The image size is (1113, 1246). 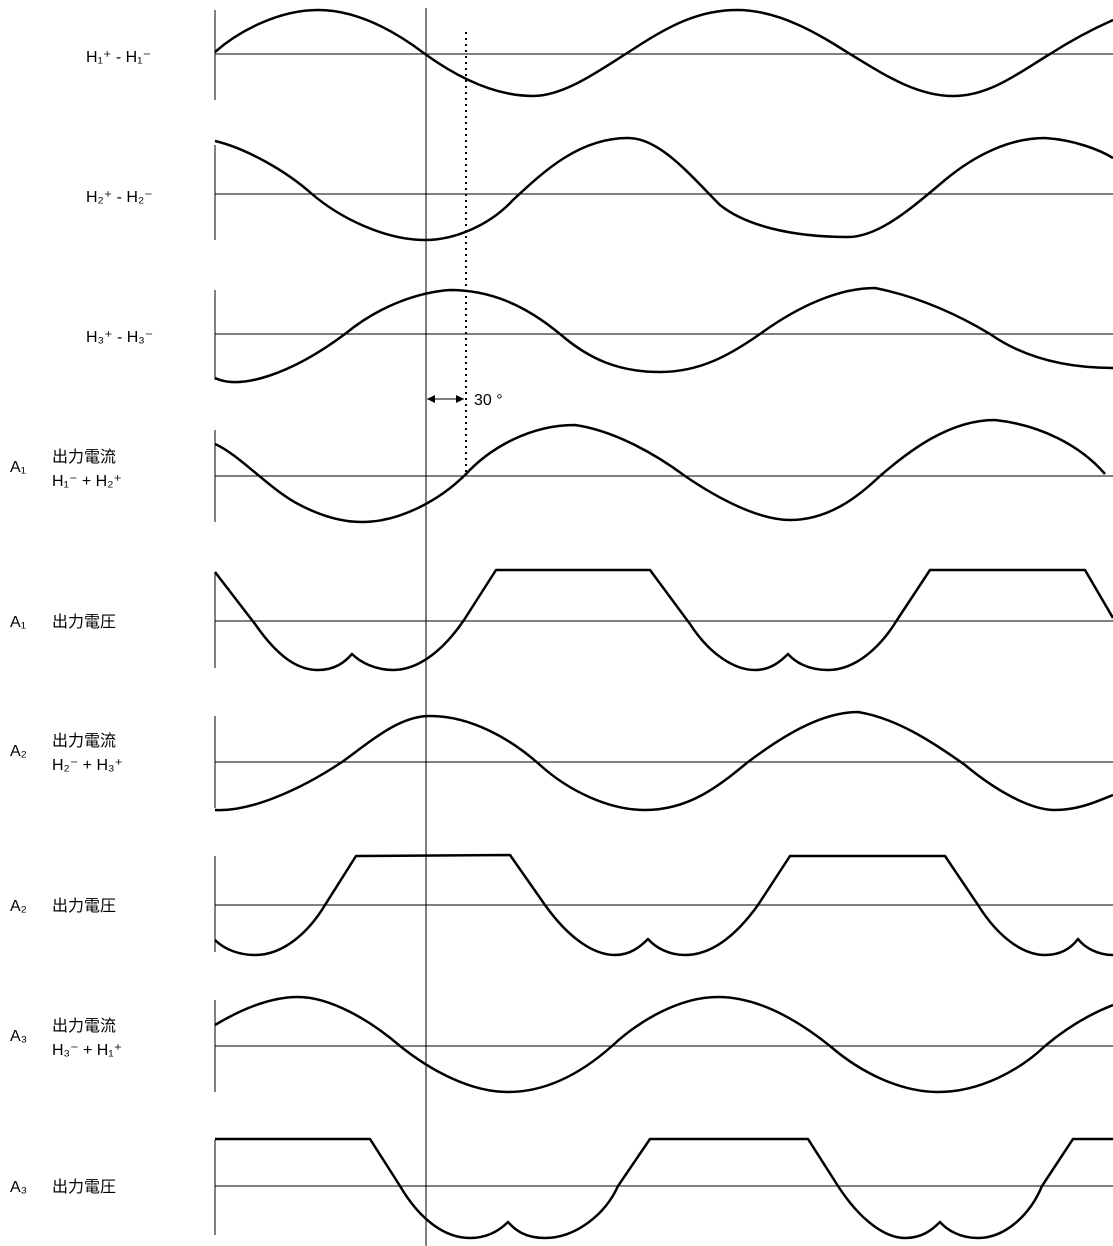 I want to click on a3-voltage-prefix: A₃, so click(x=18, y=1187).